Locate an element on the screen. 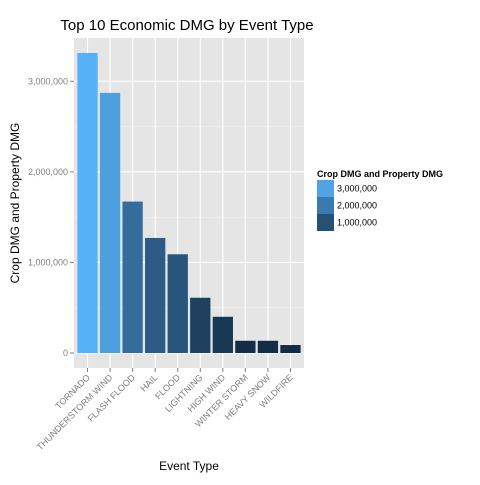  y-axis-label: Crop DMG and Property DMG is located at coordinates (15, 203).